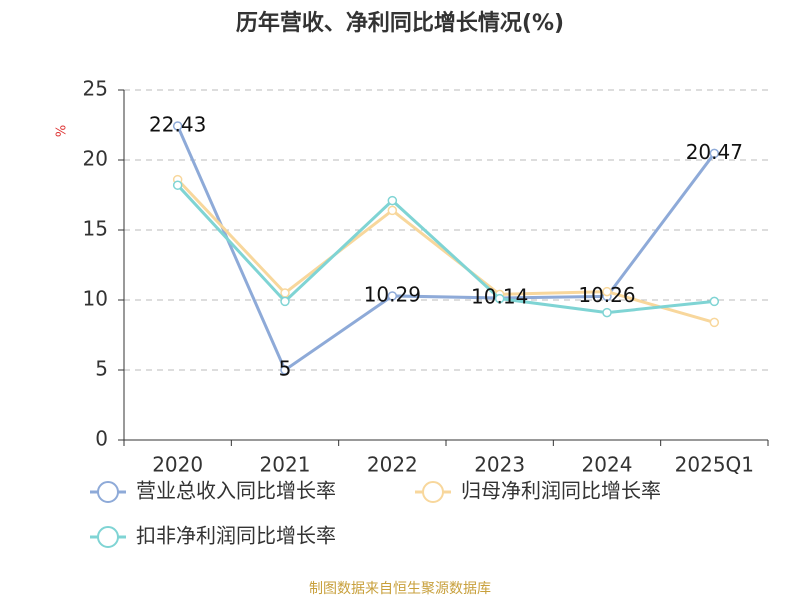 This screenshot has width=800, height=604. Describe the element at coordinates (499, 465) in the screenshot. I see `x-tick-label: 2023` at that location.